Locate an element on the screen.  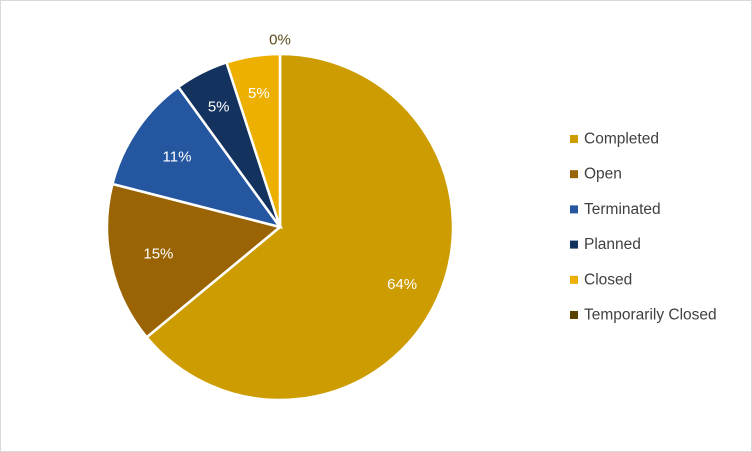
legend-label-terminated: Terminated is located at coordinates (622, 209).